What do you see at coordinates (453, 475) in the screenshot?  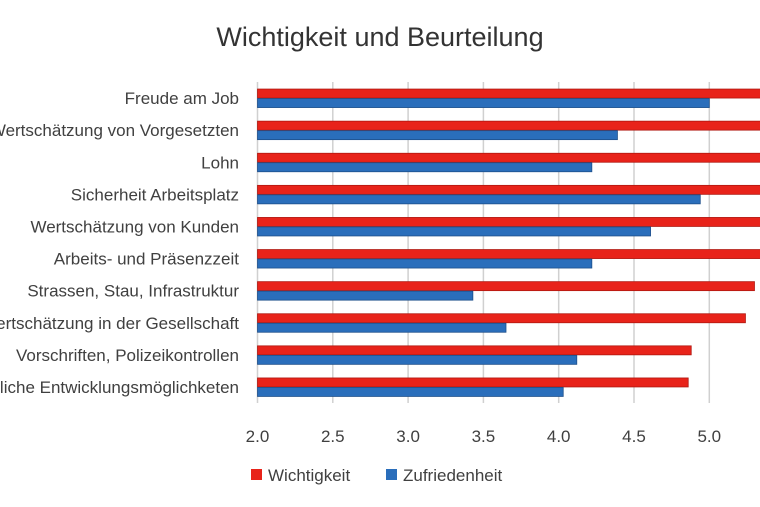 I see `legend-label-zufriedenheit: Zufriedenheit` at bounding box center [453, 475].